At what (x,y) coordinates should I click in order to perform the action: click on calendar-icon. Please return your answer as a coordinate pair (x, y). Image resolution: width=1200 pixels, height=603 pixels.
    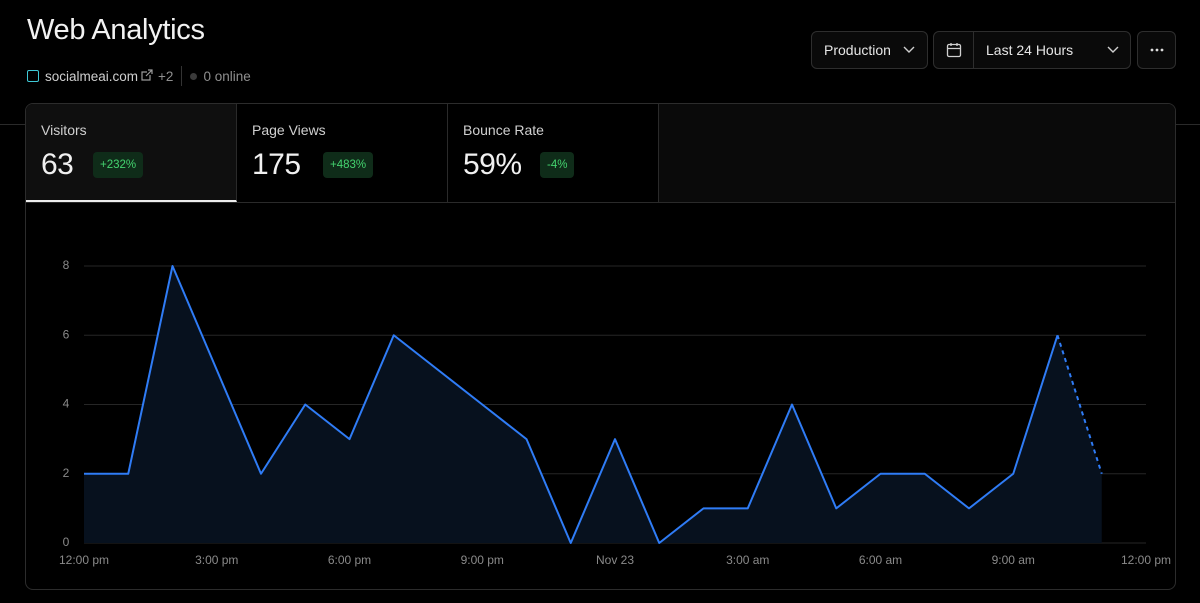
    Looking at the image, I should click on (953, 50).